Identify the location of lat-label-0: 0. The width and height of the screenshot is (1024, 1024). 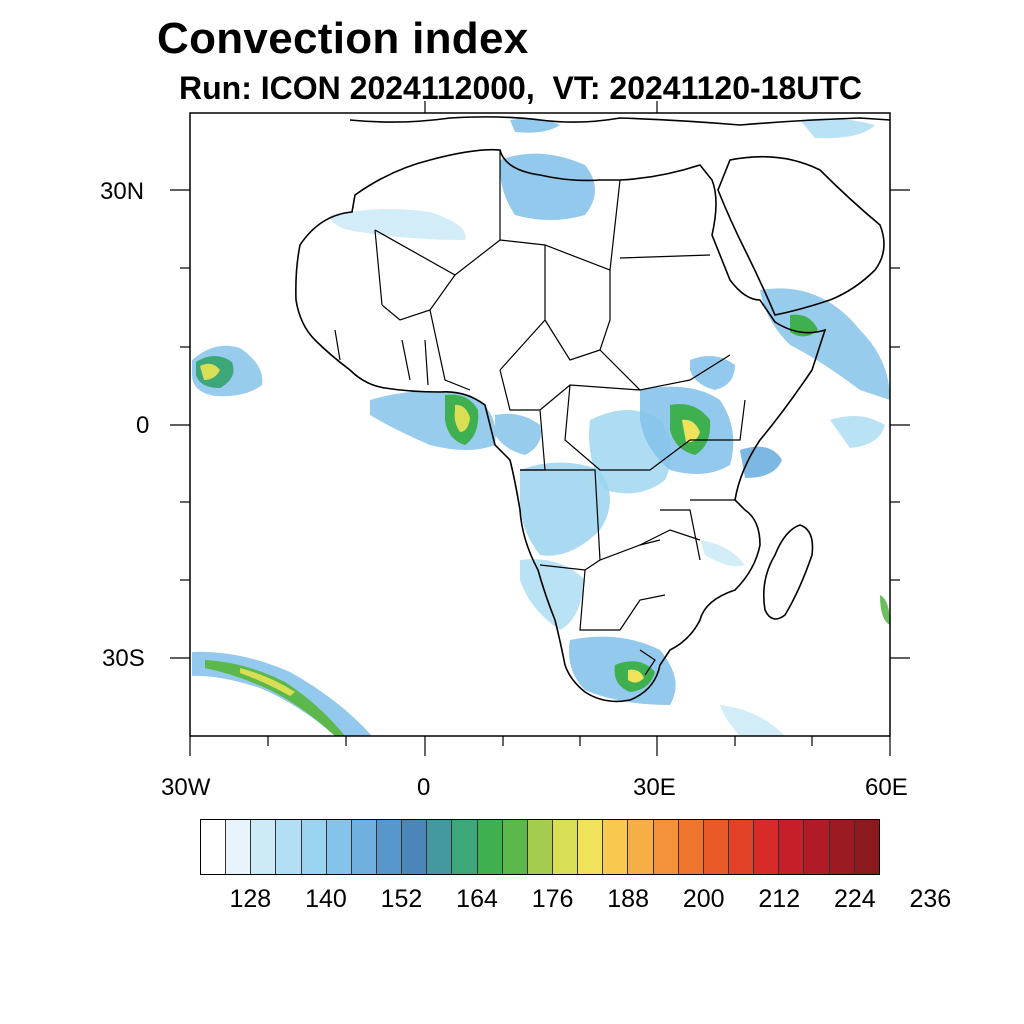
(143, 425).